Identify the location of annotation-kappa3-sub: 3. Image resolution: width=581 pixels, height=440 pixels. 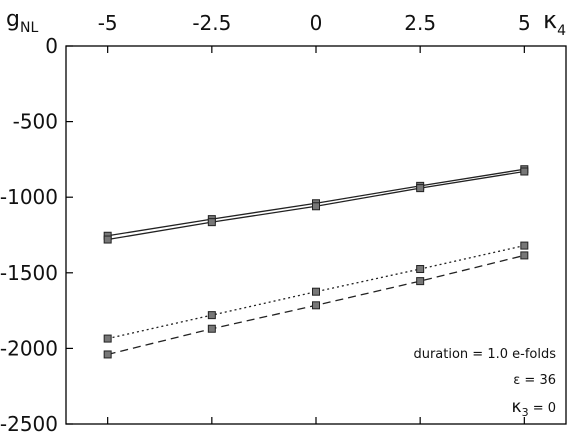
(525, 412).